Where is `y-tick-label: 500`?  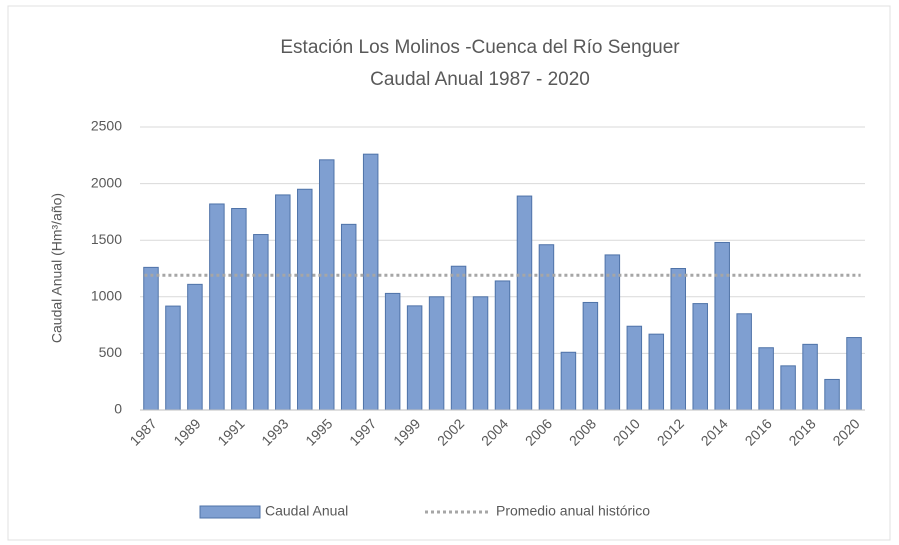
y-tick-label: 500 is located at coordinates (111, 352).